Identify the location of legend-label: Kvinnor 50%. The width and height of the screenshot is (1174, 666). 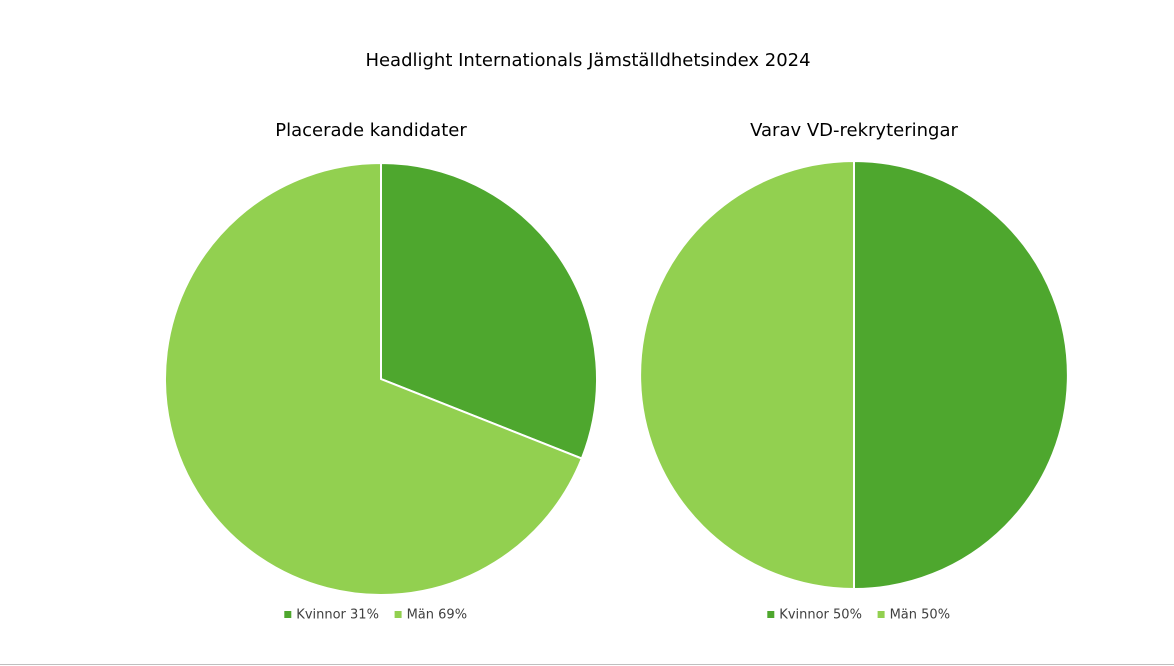
(820, 615).